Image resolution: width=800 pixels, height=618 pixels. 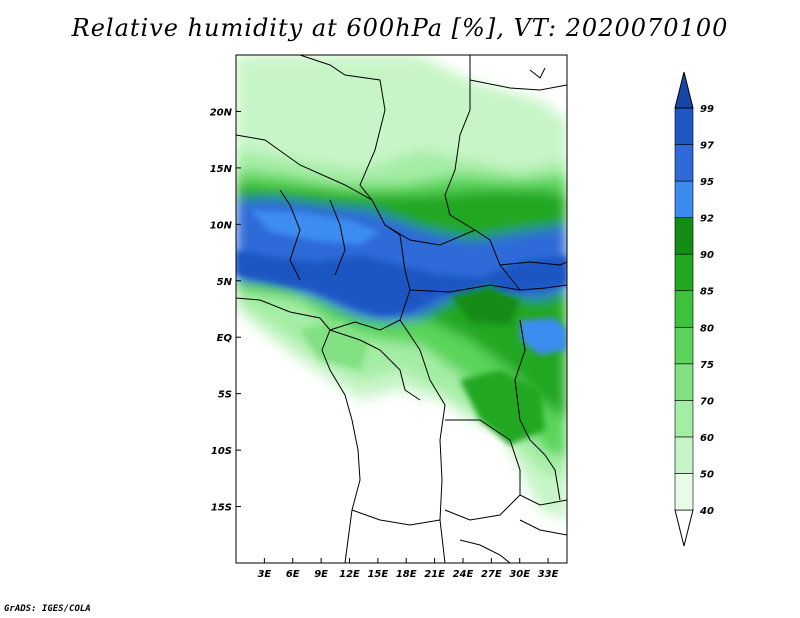 What do you see at coordinates (463, 574) in the screenshot?
I see `lon-tick-label: 24E` at bounding box center [463, 574].